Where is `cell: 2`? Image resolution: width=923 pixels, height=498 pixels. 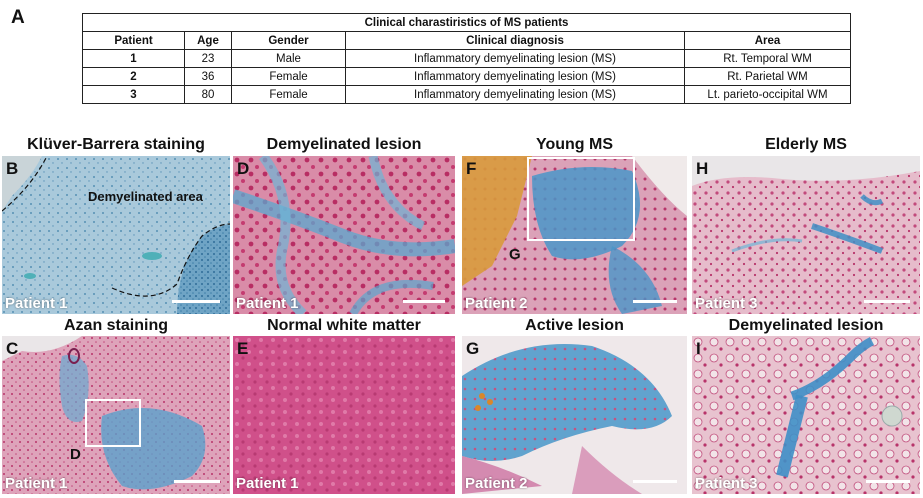 cell: 2 is located at coordinates (133, 76).